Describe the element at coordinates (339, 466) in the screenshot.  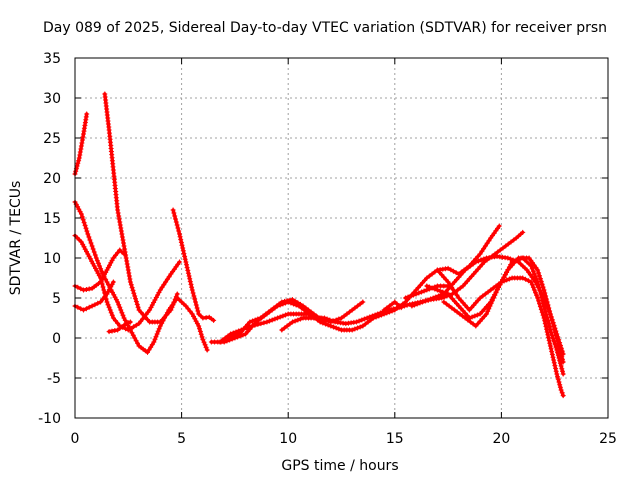
I see `x-axis-label: GPS time / hours` at that location.